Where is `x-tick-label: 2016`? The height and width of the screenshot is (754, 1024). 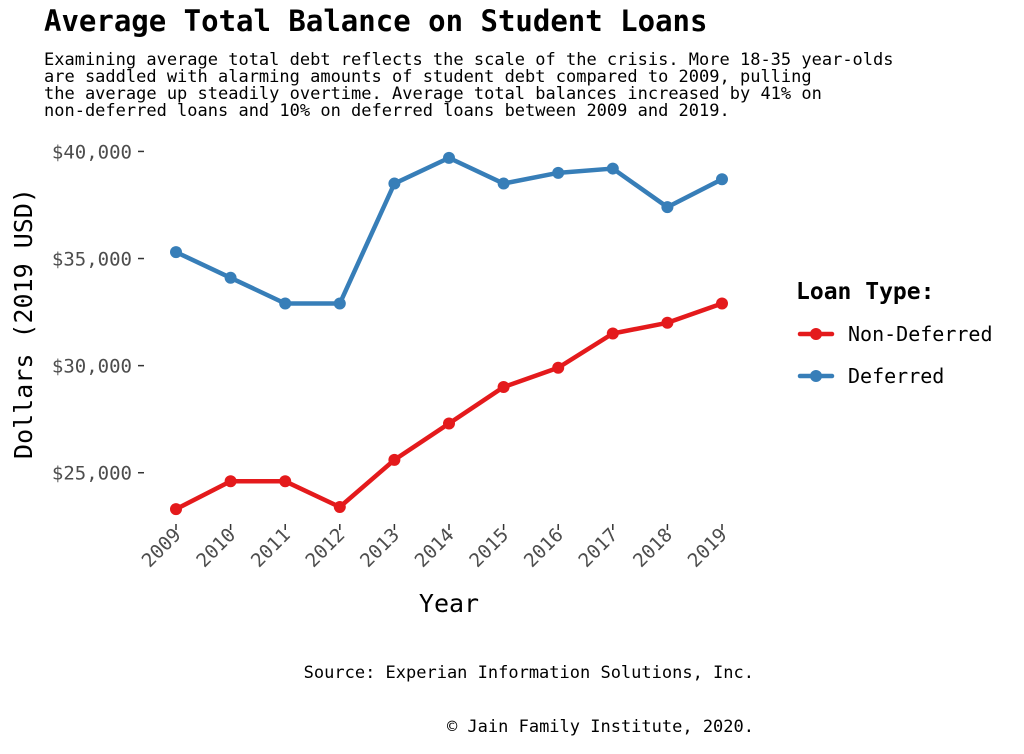
x-tick-label: 2016 is located at coordinates (544, 548).